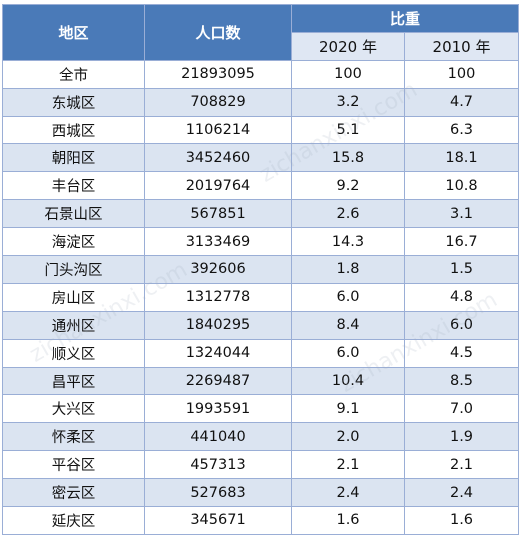  Describe the element at coordinates (73, 130) in the screenshot. I see `cell-region: 西城区` at that location.